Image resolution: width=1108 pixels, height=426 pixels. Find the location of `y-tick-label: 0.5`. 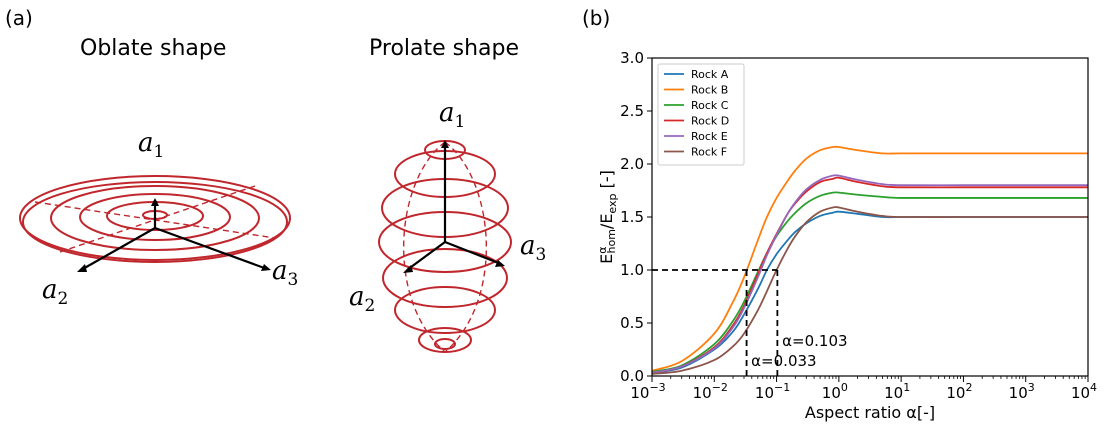

y-tick-label: 0.5 is located at coordinates (632, 323).